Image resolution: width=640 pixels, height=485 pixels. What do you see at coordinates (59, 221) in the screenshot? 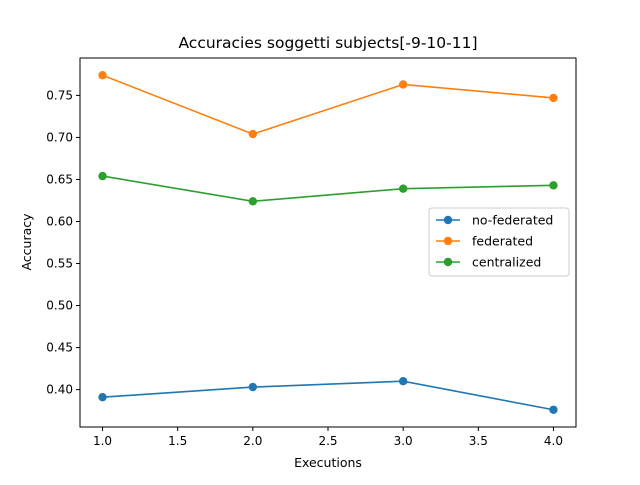
I see `y-tick-label: 0.60` at bounding box center [59, 221].